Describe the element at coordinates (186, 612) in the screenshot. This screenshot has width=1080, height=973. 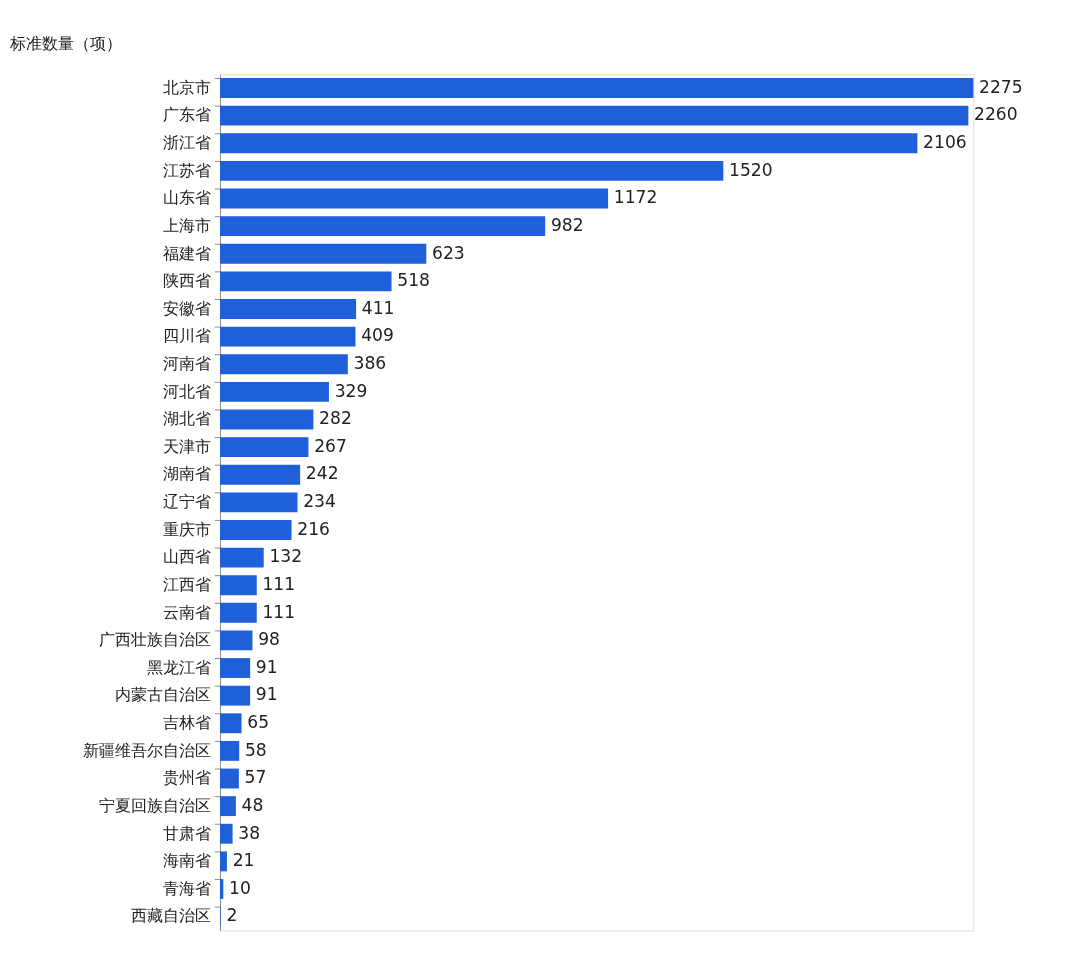
I see `y-tick-label: 云南省` at that location.